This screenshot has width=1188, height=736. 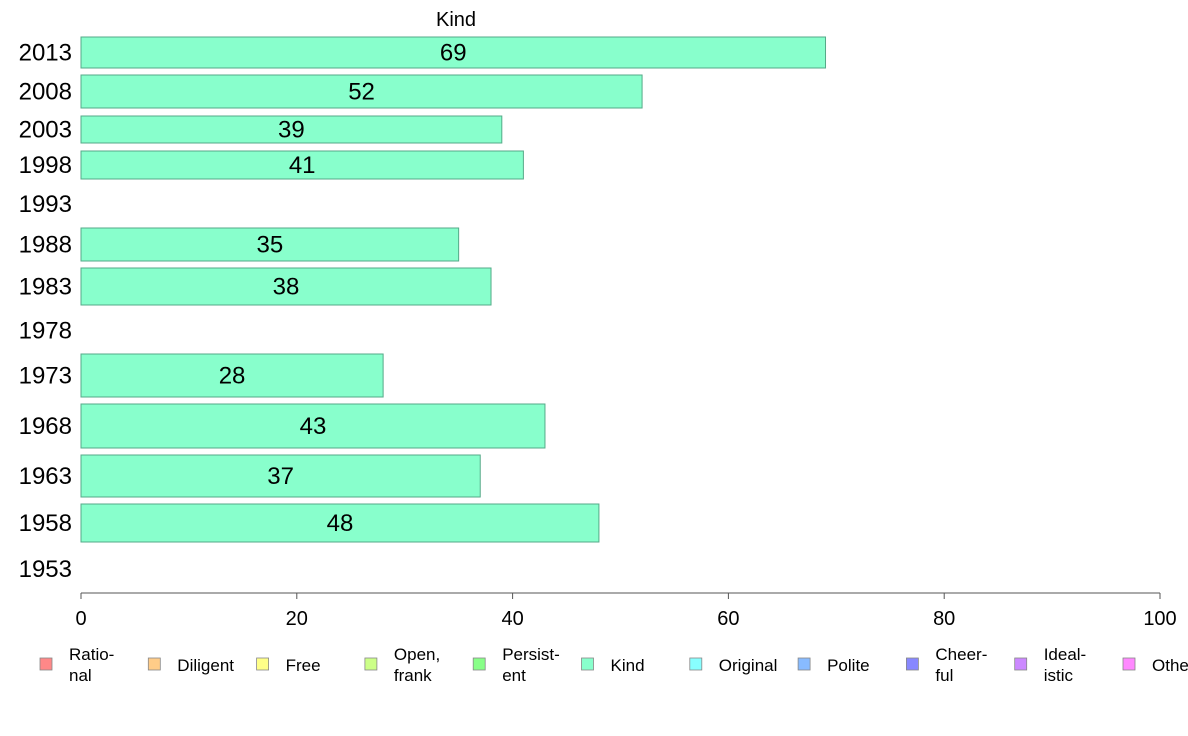 I want to click on bar-value-label: 35, so click(x=269, y=245).